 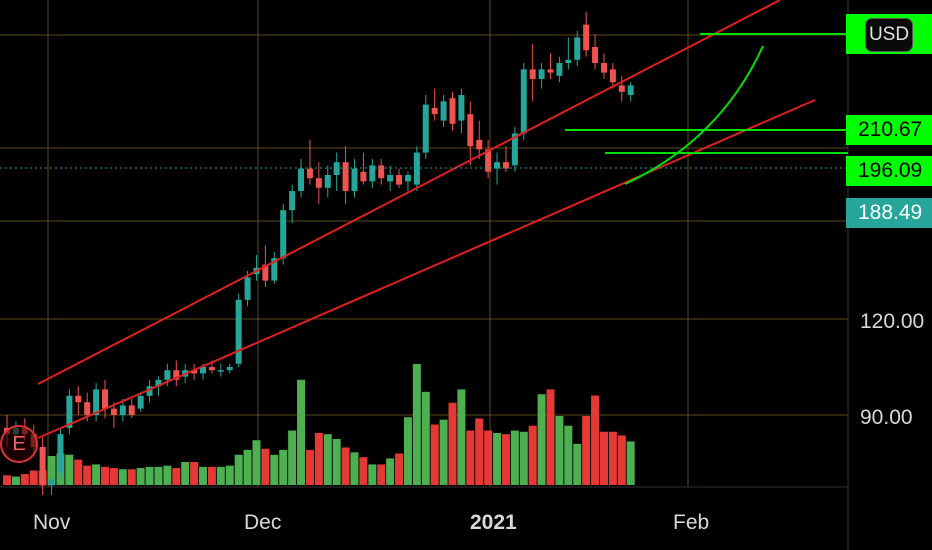 I want to click on time-axis: Nov Dec 2021 Feb, so click(x=371, y=522).